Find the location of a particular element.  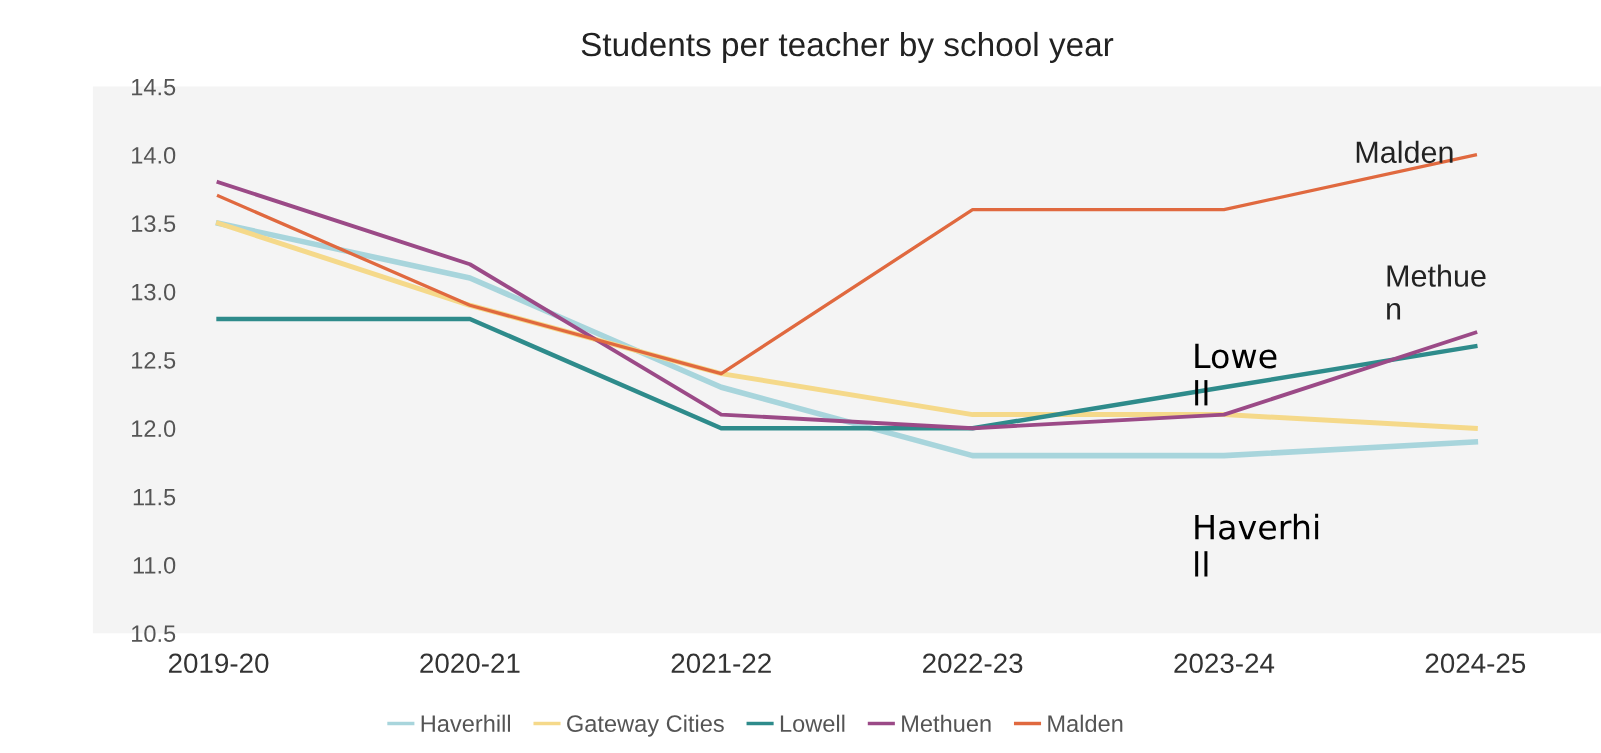

legend-label: Lowell is located at coordinates (812, 723).